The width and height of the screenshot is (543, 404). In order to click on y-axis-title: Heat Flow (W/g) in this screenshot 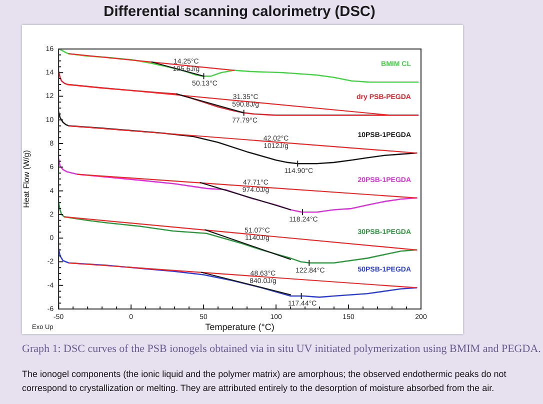, I will do `click(27, 179)`.